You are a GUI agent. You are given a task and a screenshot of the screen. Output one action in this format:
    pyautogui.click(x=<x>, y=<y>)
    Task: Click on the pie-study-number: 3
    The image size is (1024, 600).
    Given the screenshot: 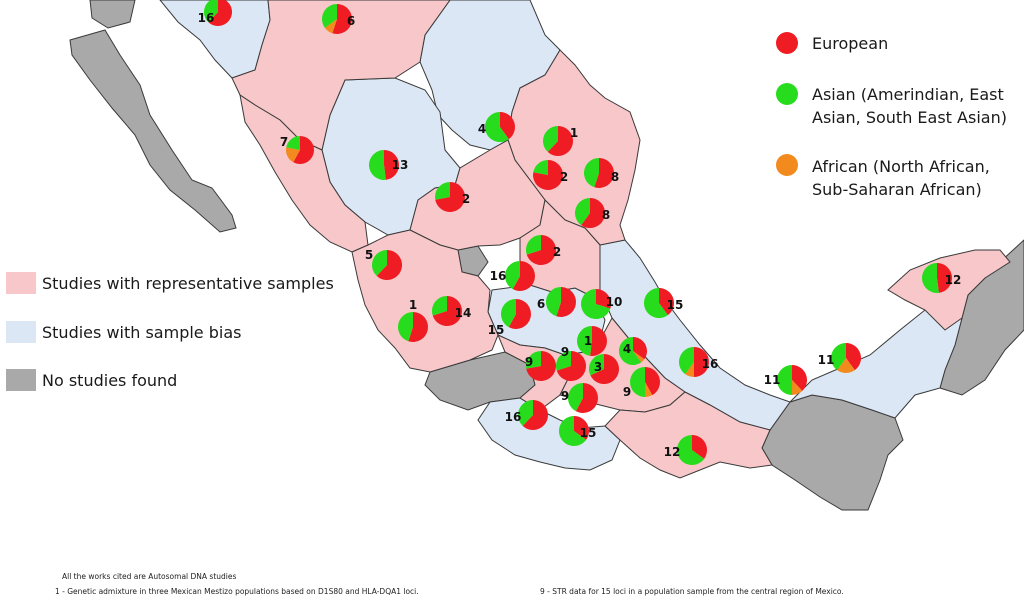 What is the action you would take?
    pyautogui.click(x=598, y=367)
    